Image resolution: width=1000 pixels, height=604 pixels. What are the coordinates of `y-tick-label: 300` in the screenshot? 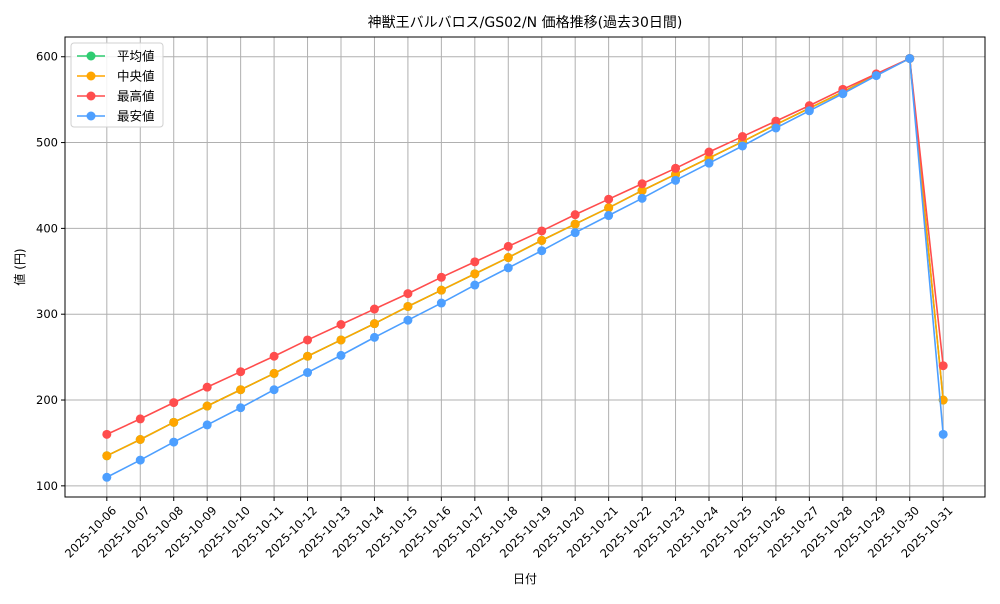 It's located at (47, 314).